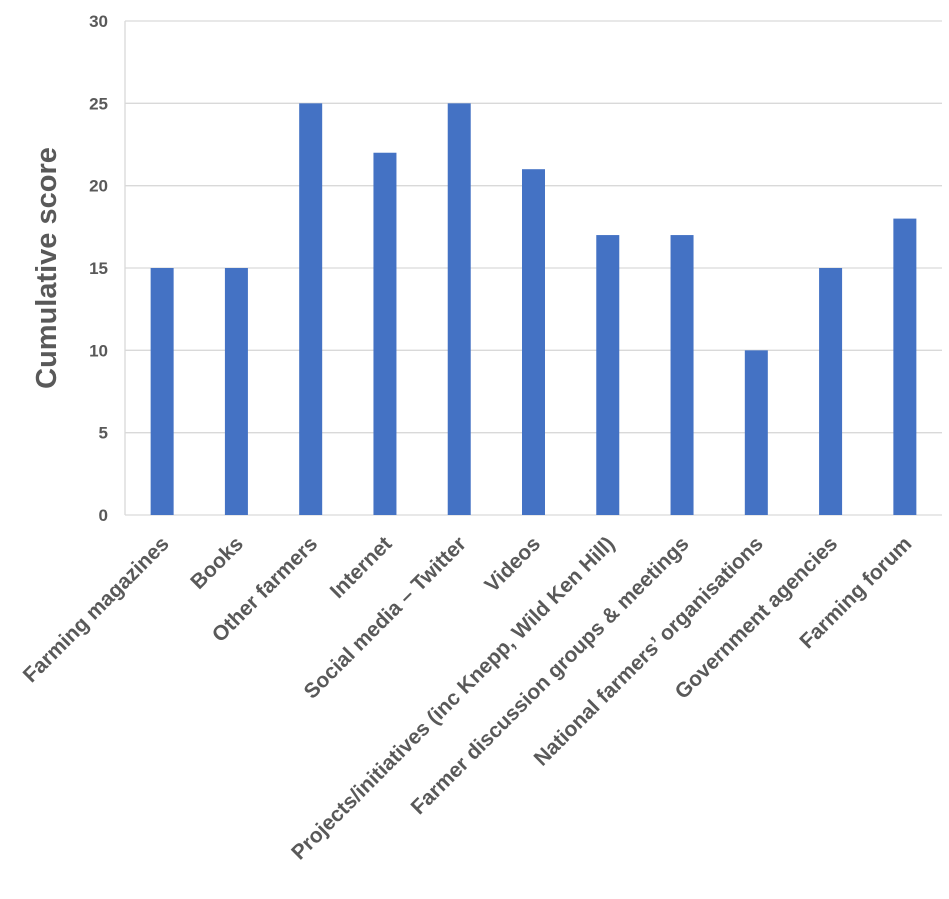  Describe the element at coordinates (47, 268) in the screenshot. I see `y-axis-title: Cumulative score` at that location.